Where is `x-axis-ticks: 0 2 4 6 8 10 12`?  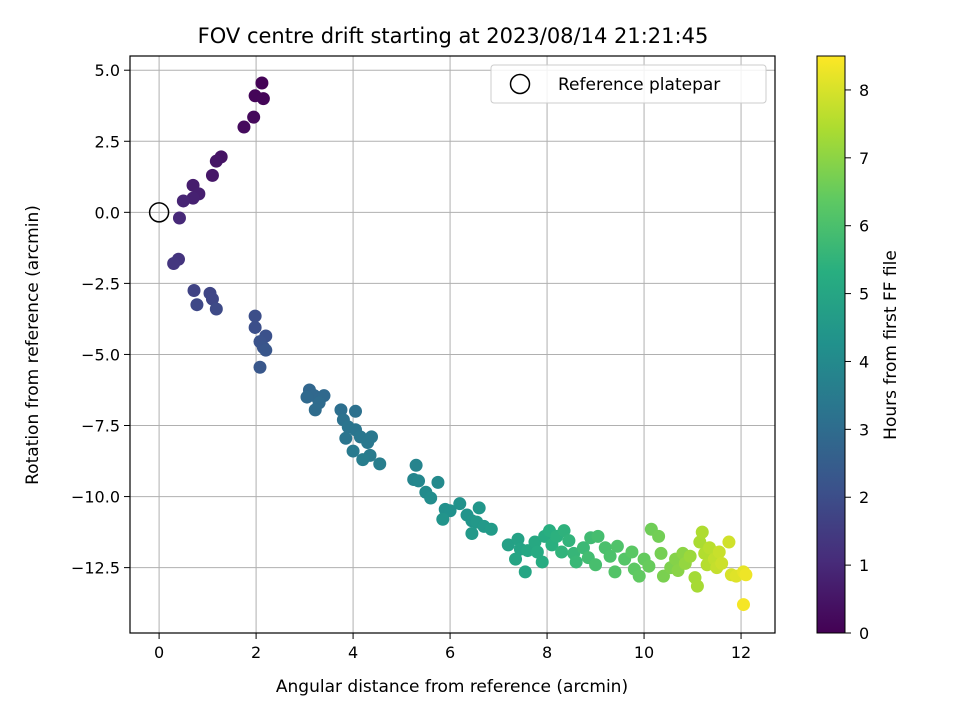
x-axis-ticks: 0 2 4 6 8 10 12 is located at coordinates (452, 647).